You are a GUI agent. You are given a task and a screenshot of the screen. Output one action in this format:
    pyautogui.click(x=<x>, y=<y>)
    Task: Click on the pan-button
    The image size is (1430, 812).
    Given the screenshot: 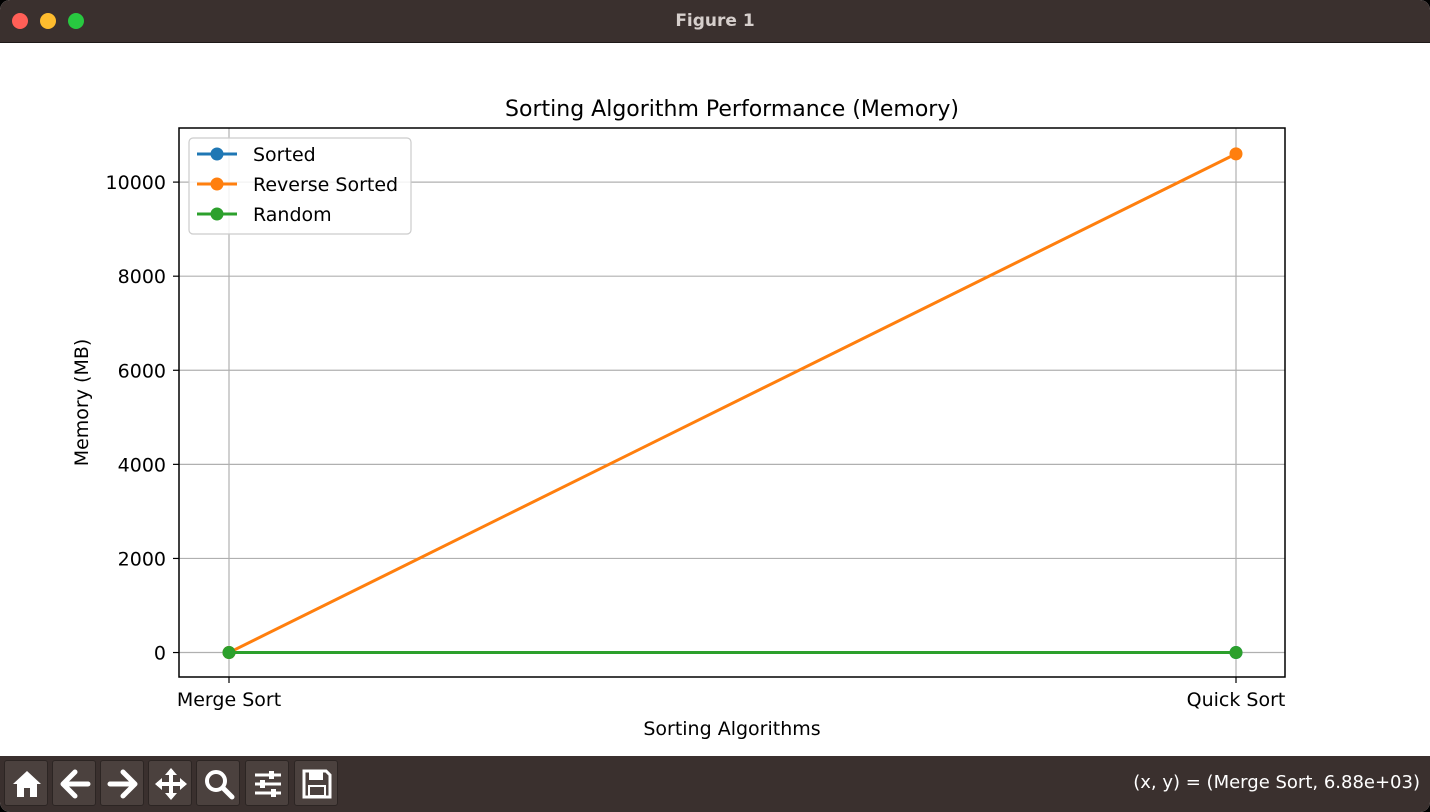 What is the action you would take?
    pyautogui.click(x=170, y=783)
    